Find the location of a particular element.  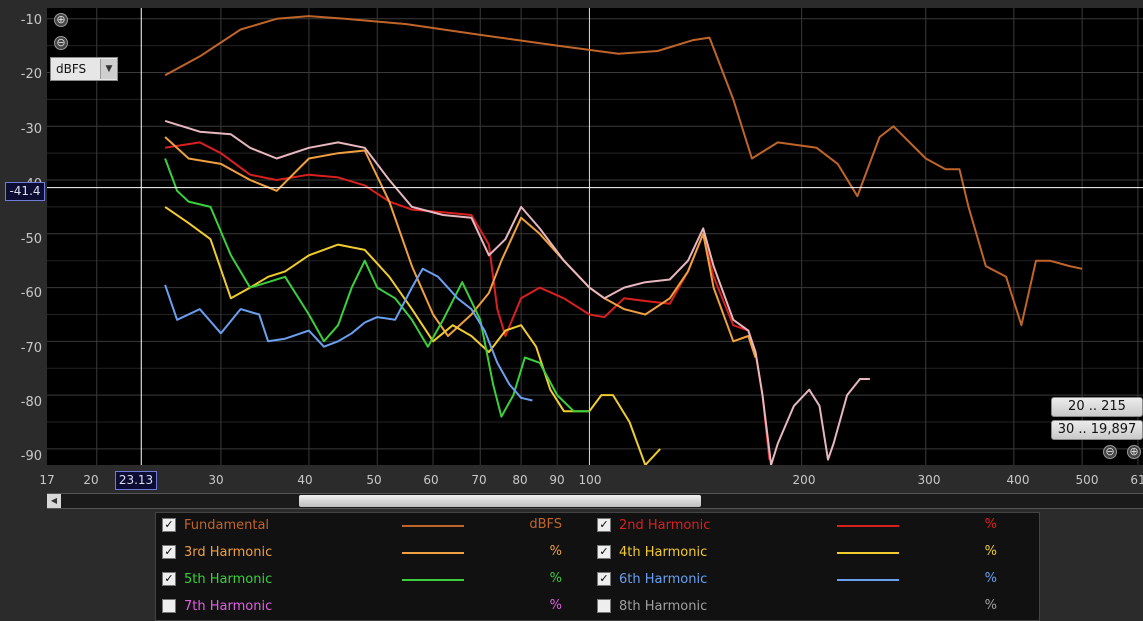

legend-unit: dBFS is located at coordinates (545, 524).